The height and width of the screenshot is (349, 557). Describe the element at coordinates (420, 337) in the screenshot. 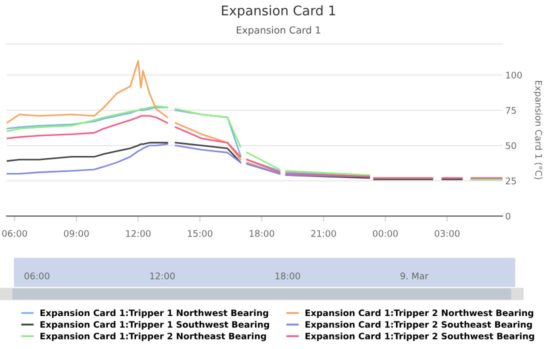

I see `legend-label: Expansion Card 1:Tripper 2 Southwest Bearing` at that location.